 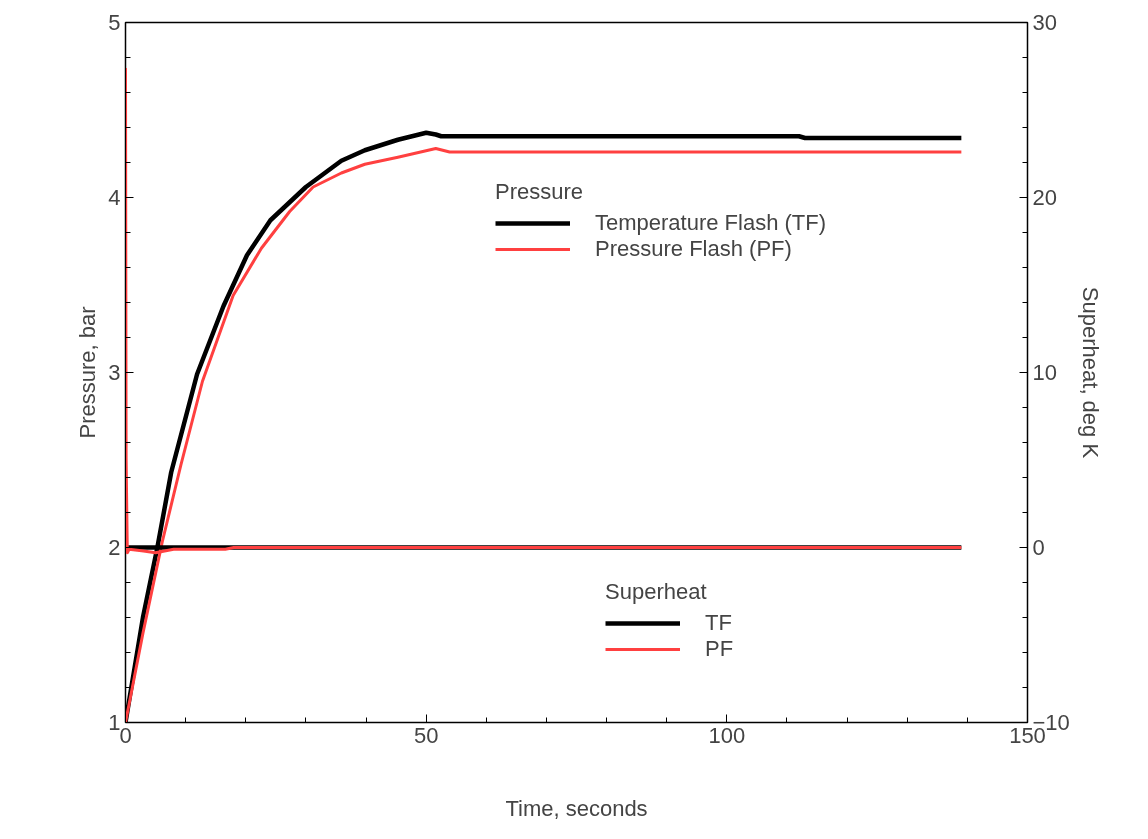 What do you see at coordinates (114, 197) in the screenshot?
I see `y-tick-label: 4` at bounding box center [114, 197].